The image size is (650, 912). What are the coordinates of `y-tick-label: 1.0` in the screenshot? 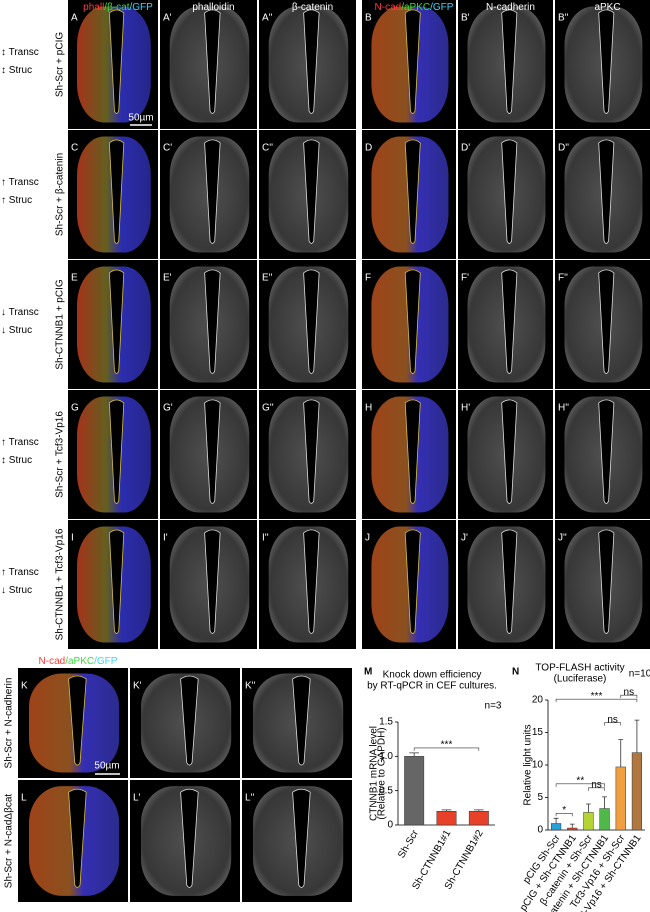 It's located at (386, 756).